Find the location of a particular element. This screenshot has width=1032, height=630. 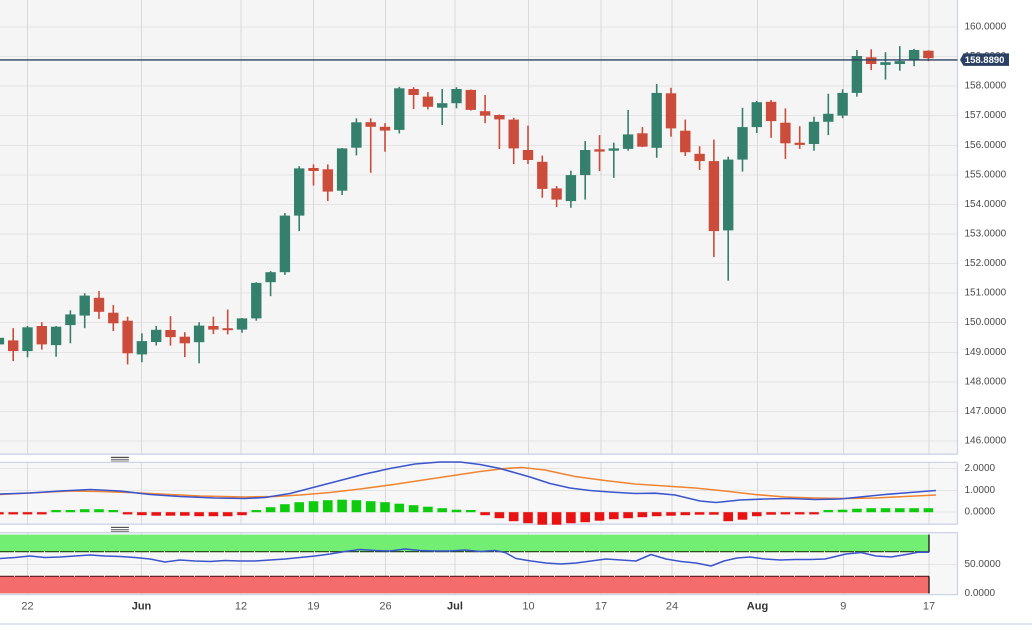

svg-text: 147.0000 is located at coordinates (986, 411).